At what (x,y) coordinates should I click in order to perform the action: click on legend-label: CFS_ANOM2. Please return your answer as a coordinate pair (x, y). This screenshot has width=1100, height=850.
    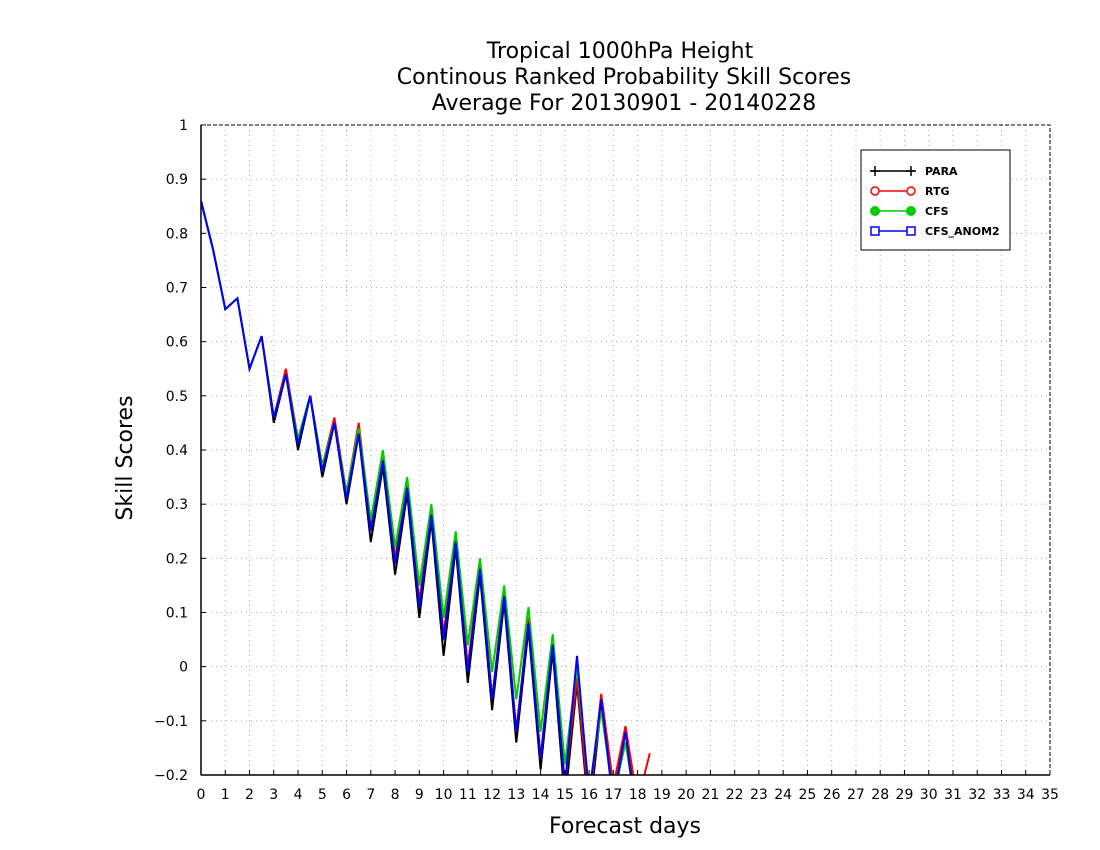
    Looking at the image, I should click on (962, 231).